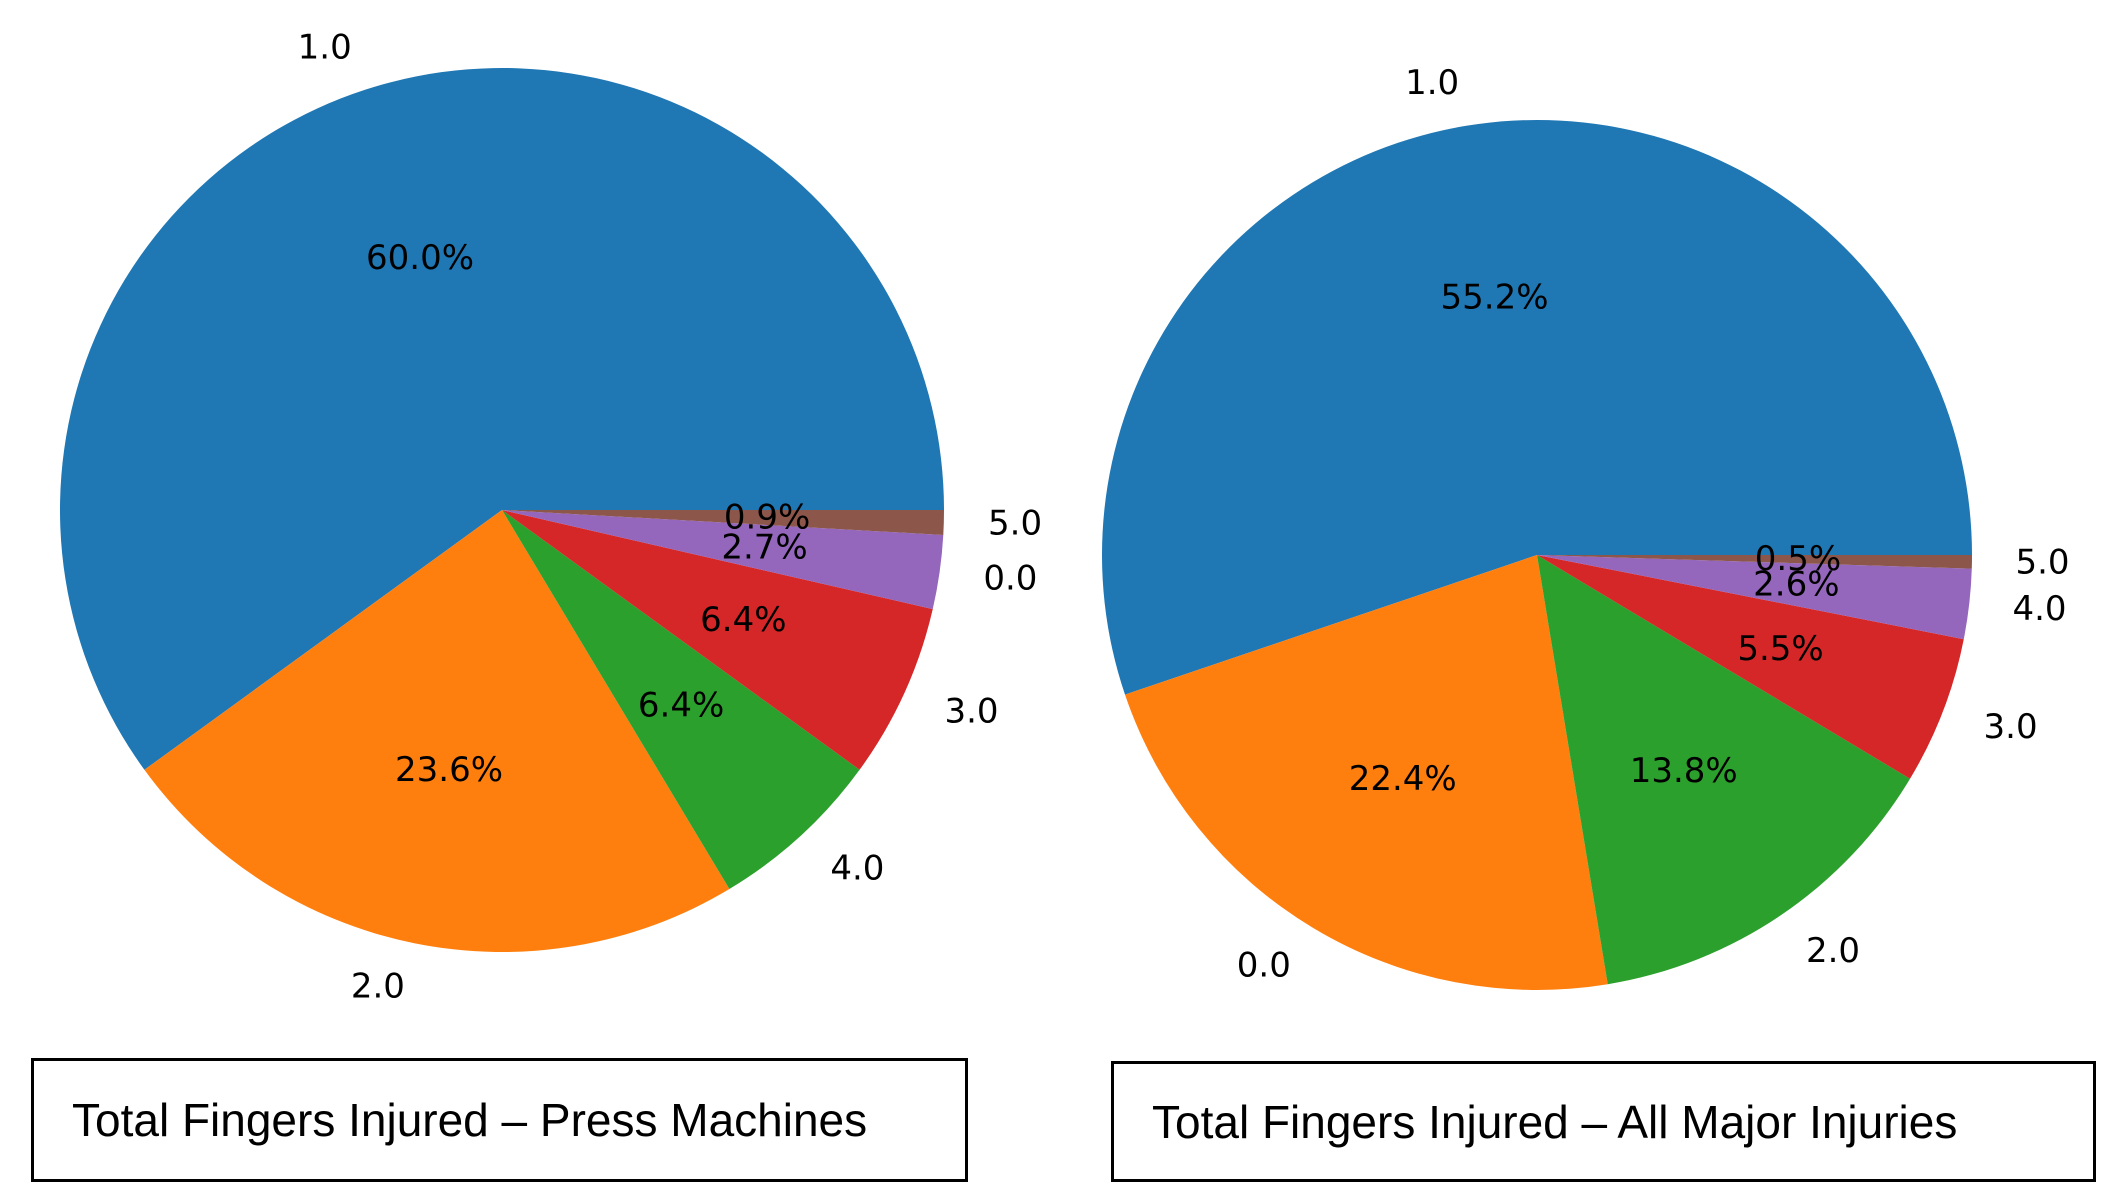 The image size is (2111, 1197). Describe the element at coordinates (1015, 524) in the screenshot. I see `slice-label-press-5-0-5: 5.0` at that location.